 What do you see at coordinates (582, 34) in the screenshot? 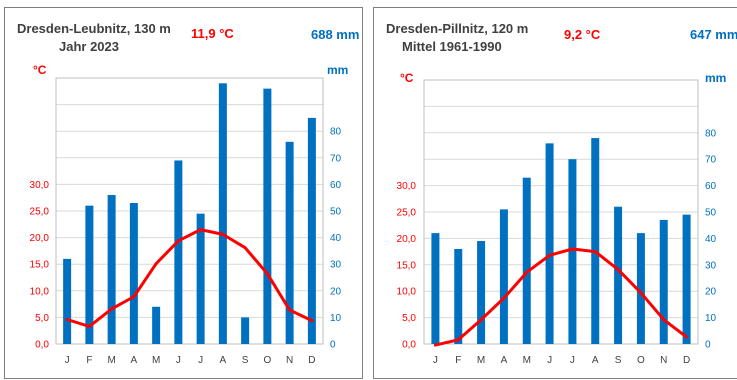
I see `mean-temperature: 9,2 °C` at bounding box center [582, 34].